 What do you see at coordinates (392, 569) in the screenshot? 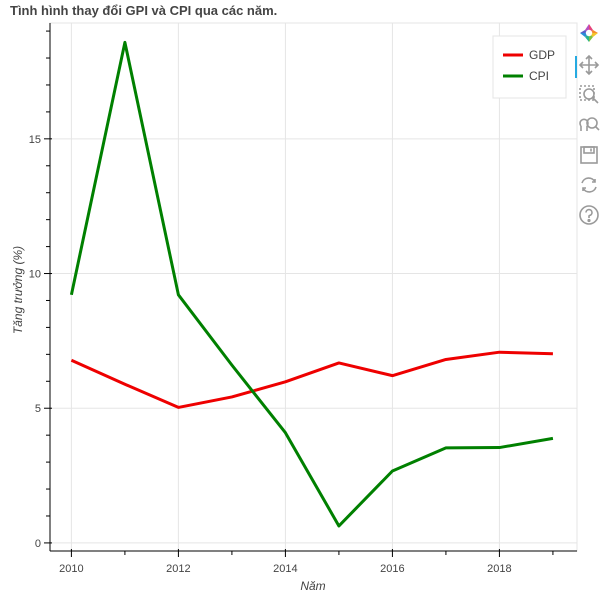
I see `x-tick-label: 2016` at bounding box center [392, 569].